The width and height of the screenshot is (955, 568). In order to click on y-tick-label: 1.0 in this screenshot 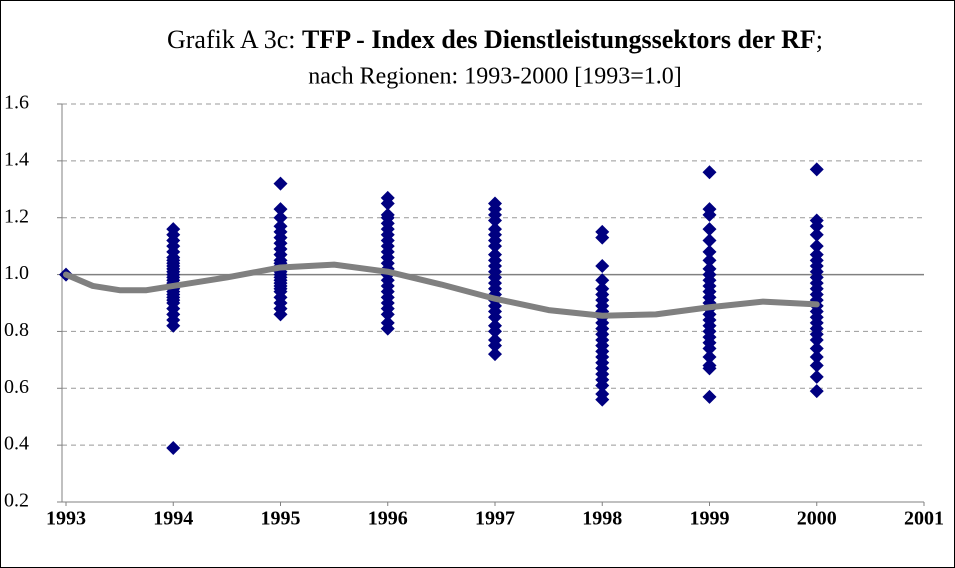, I will do `click(16, 273)`.